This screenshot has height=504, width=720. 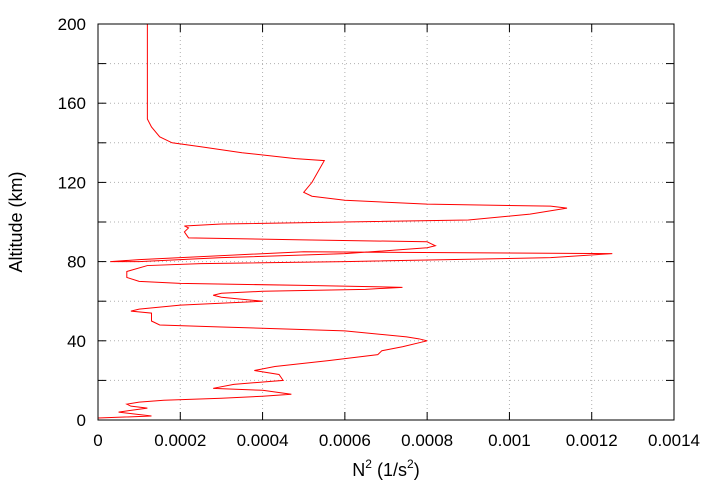 What do you see at coordinates (345, 440) in the screenshot?
I see `x-tick-label: 0.0006` at bounding box center [345, 440].